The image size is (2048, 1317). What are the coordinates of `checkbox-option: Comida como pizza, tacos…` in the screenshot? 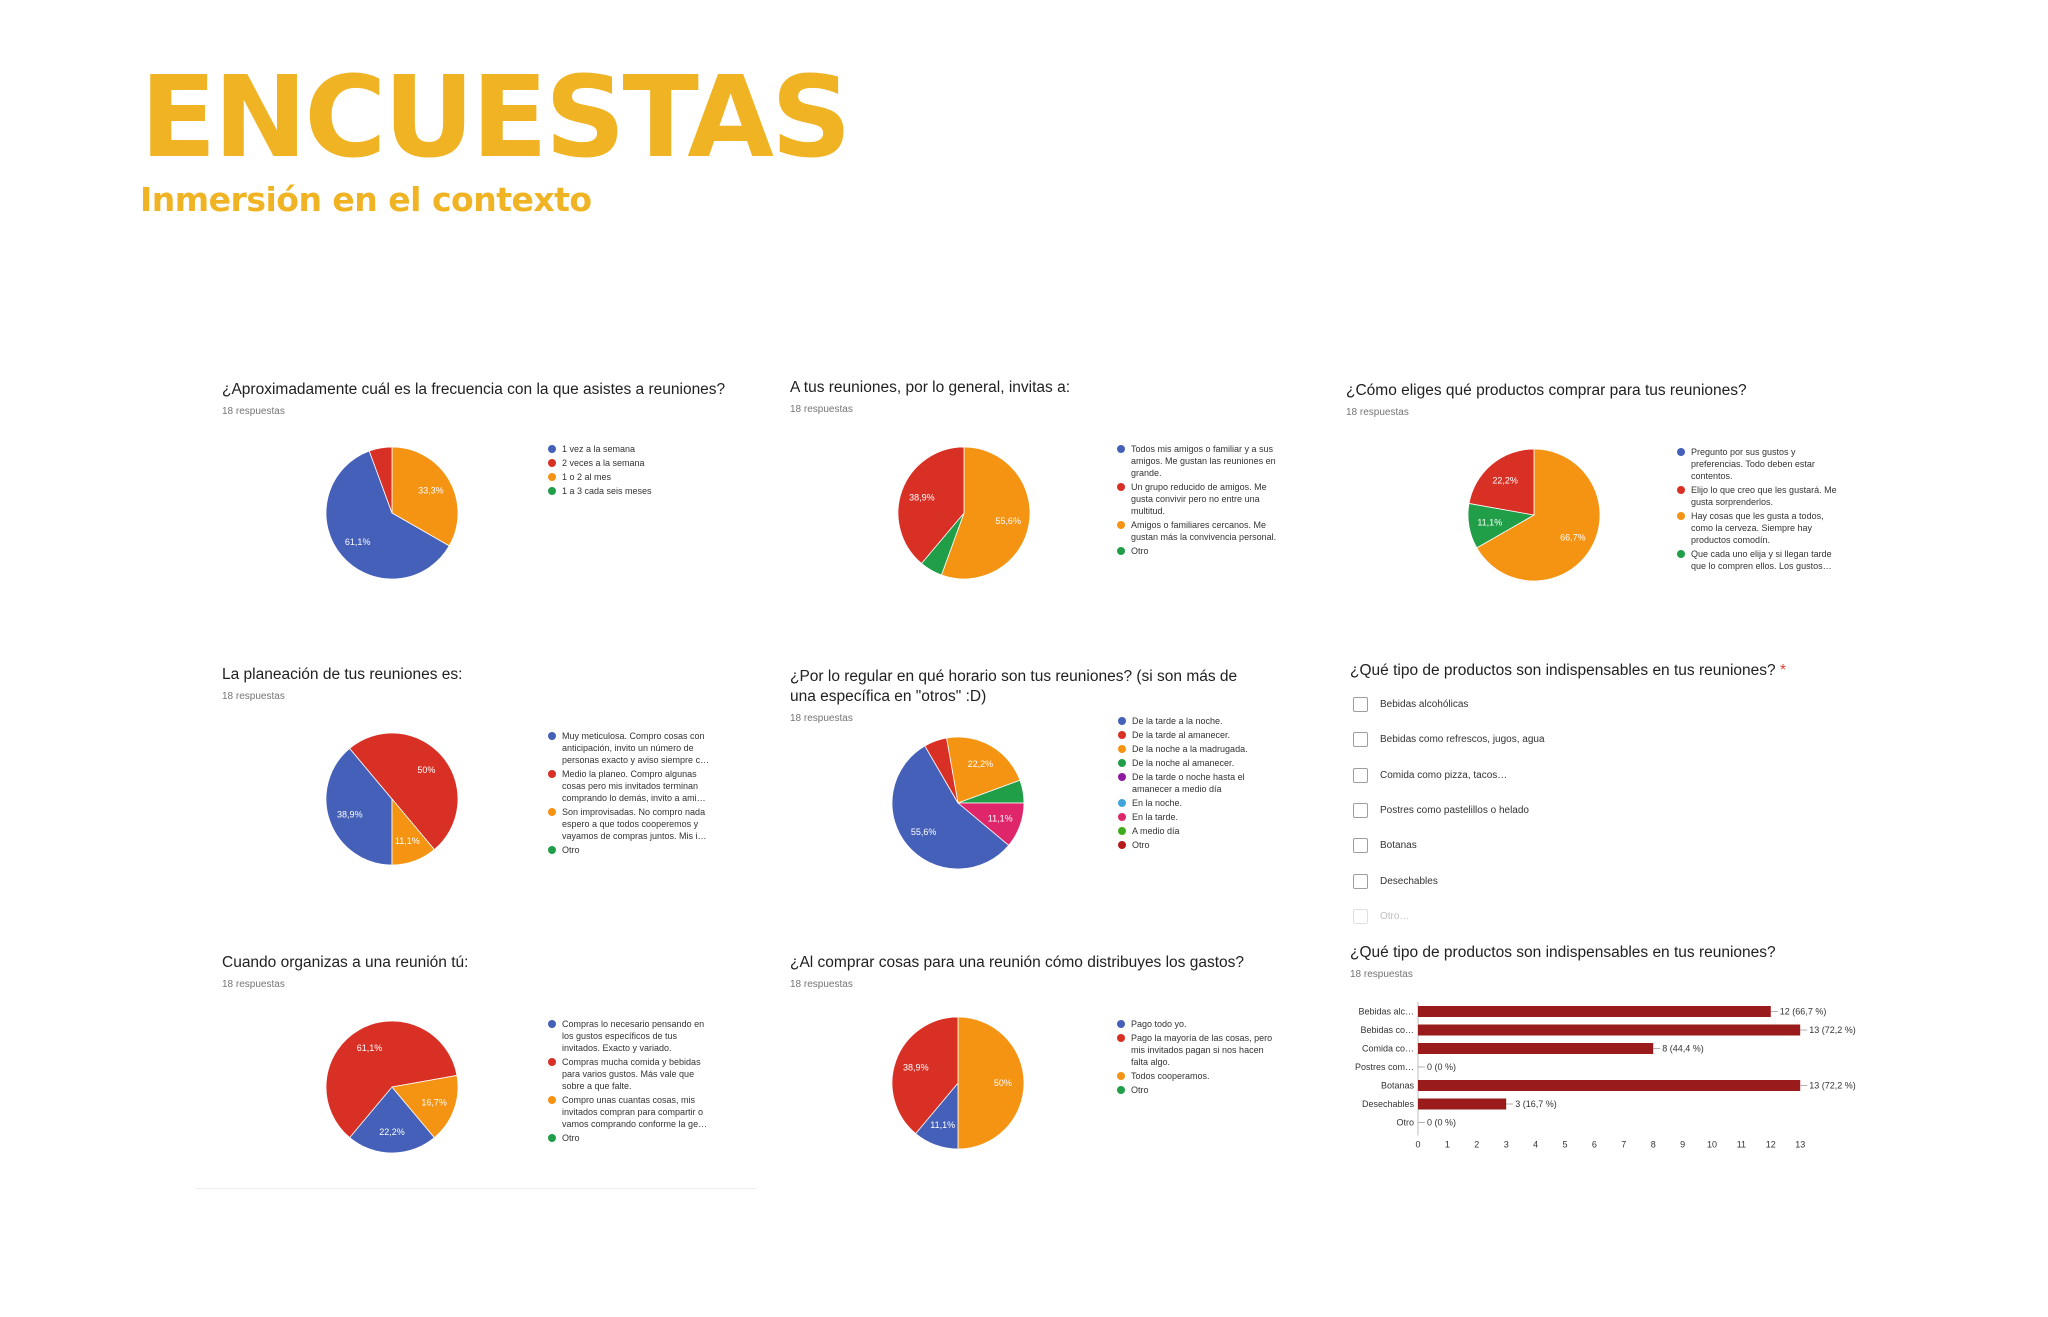 It's located at (1430, 775).